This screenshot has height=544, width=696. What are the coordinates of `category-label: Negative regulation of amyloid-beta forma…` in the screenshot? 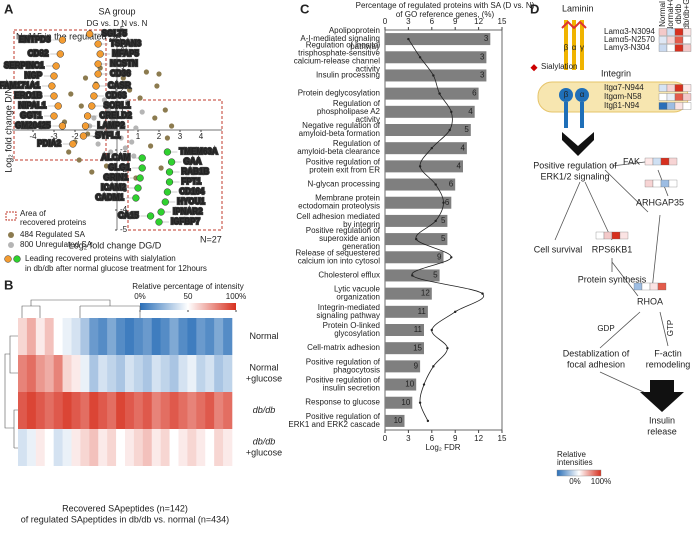 It's located at (340, 129).